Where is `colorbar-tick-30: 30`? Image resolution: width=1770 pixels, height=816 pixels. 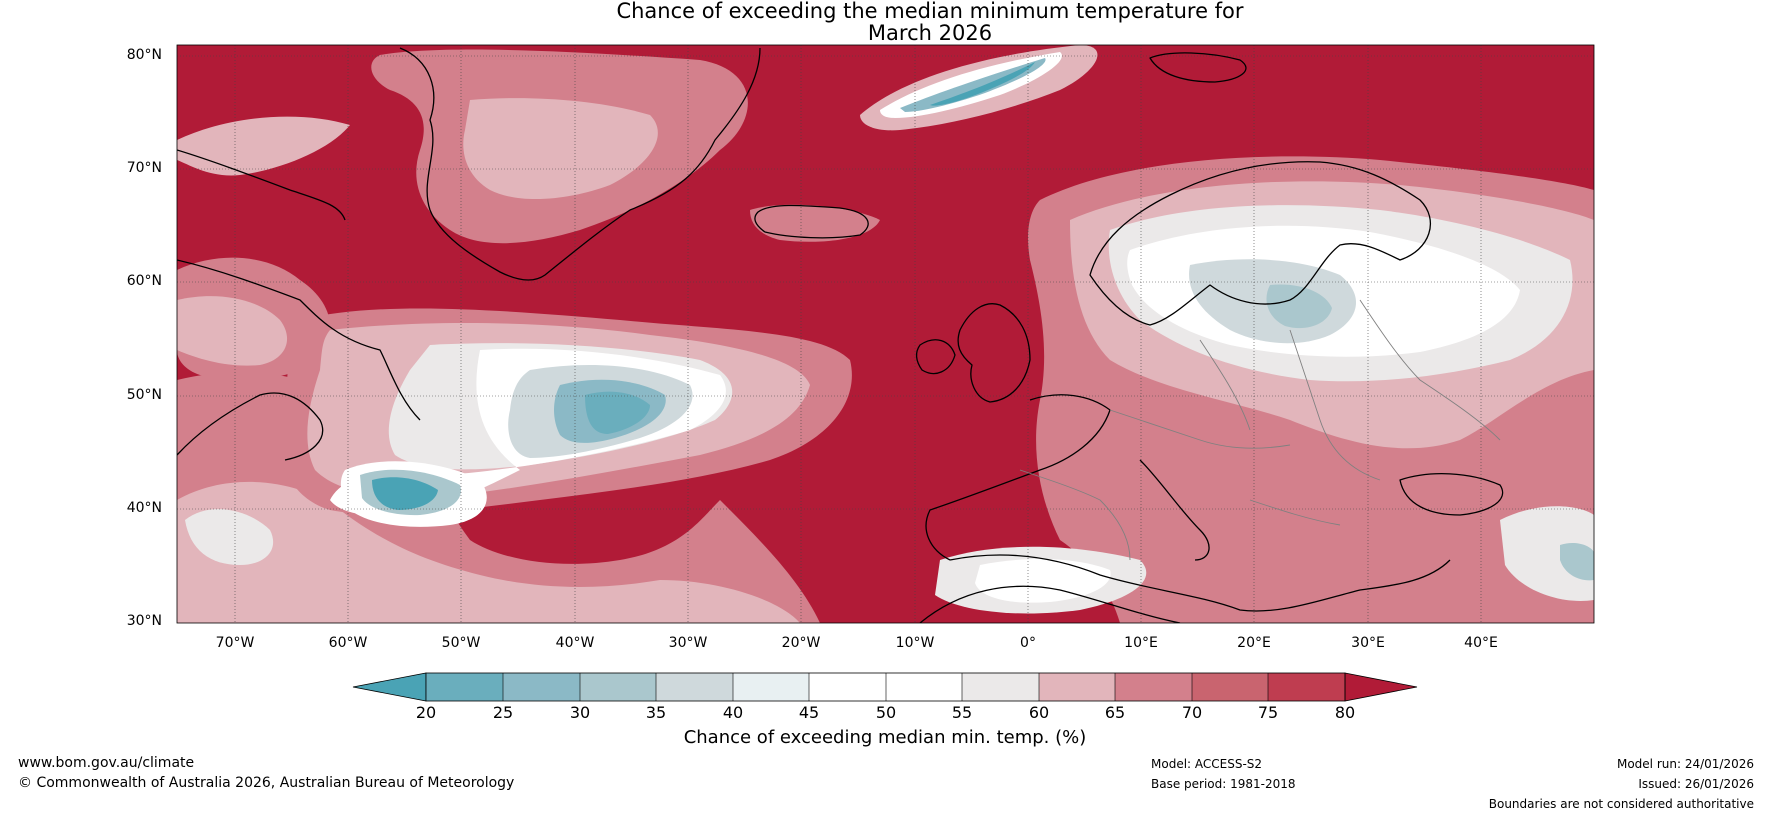
colorbar-tick-30: 30 is located at coordinates (580, 712).